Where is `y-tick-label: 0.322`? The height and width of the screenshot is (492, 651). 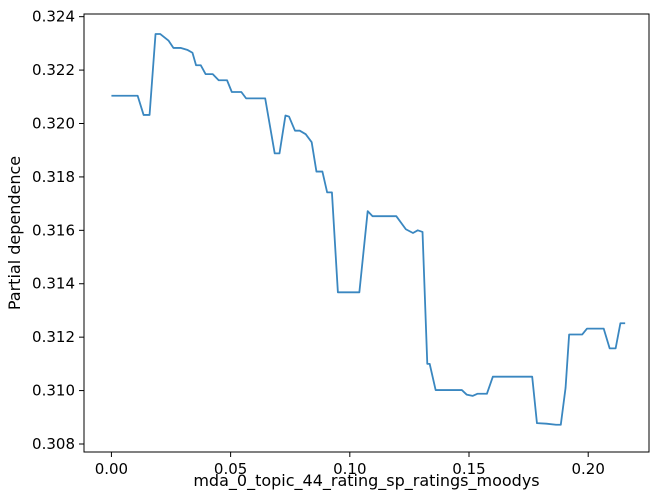 y-tick-label: 0.322 is located at coordinates (53, 70).